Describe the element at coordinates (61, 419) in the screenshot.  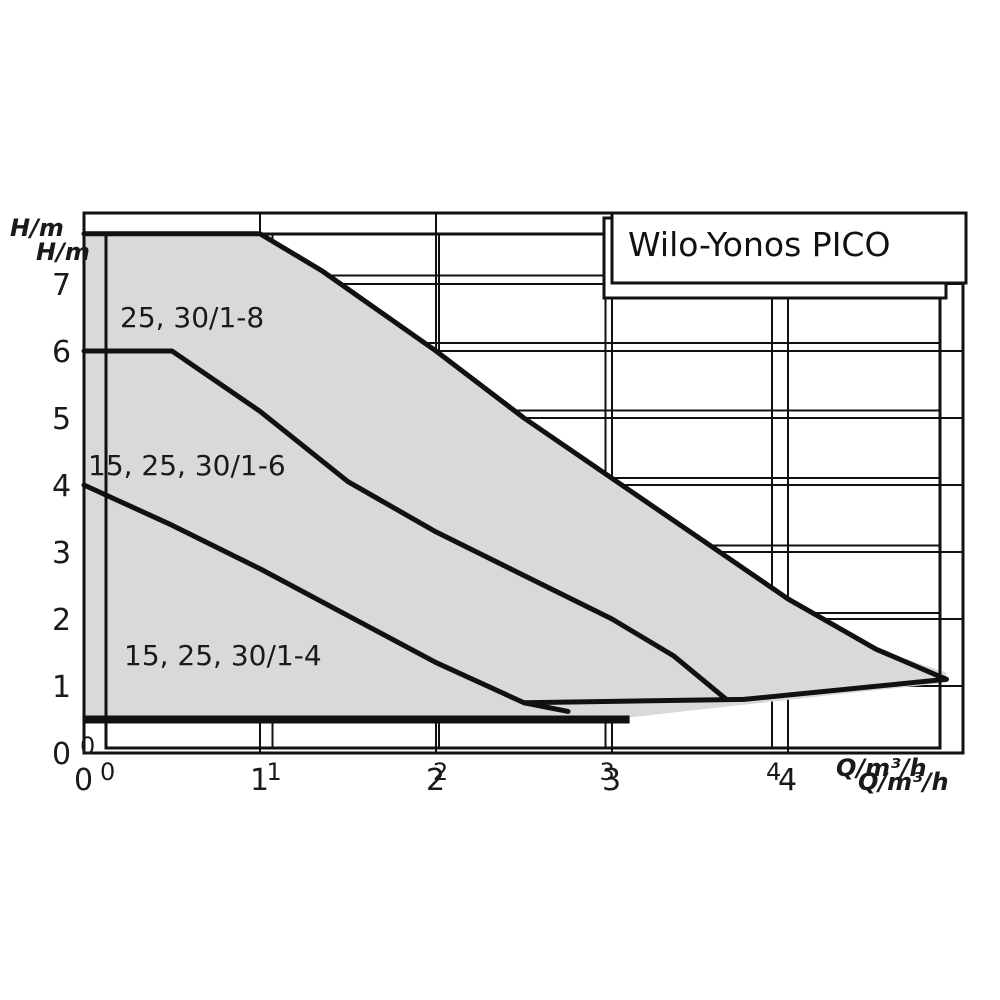
I see `y-tick-label: 5` at that location.